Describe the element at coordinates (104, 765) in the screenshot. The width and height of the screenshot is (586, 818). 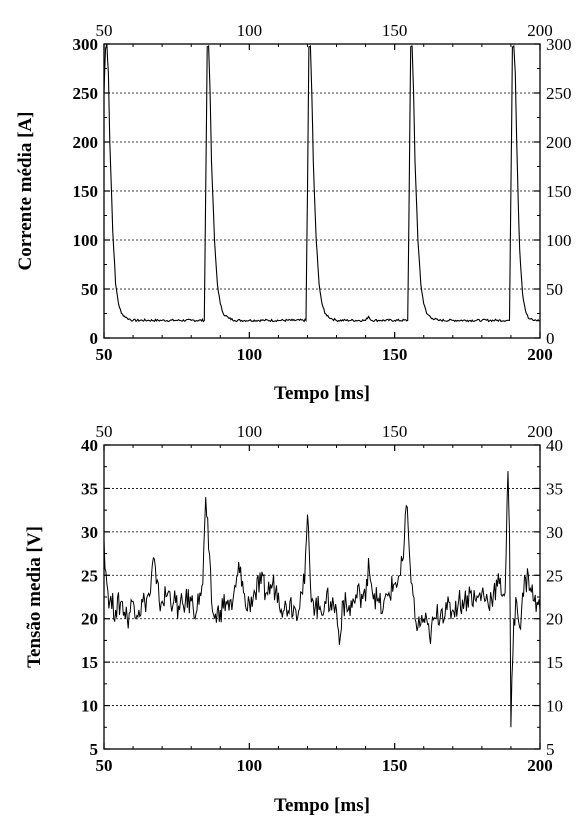
I see `voltage-x-tick-label-bottom: 50` at that location.